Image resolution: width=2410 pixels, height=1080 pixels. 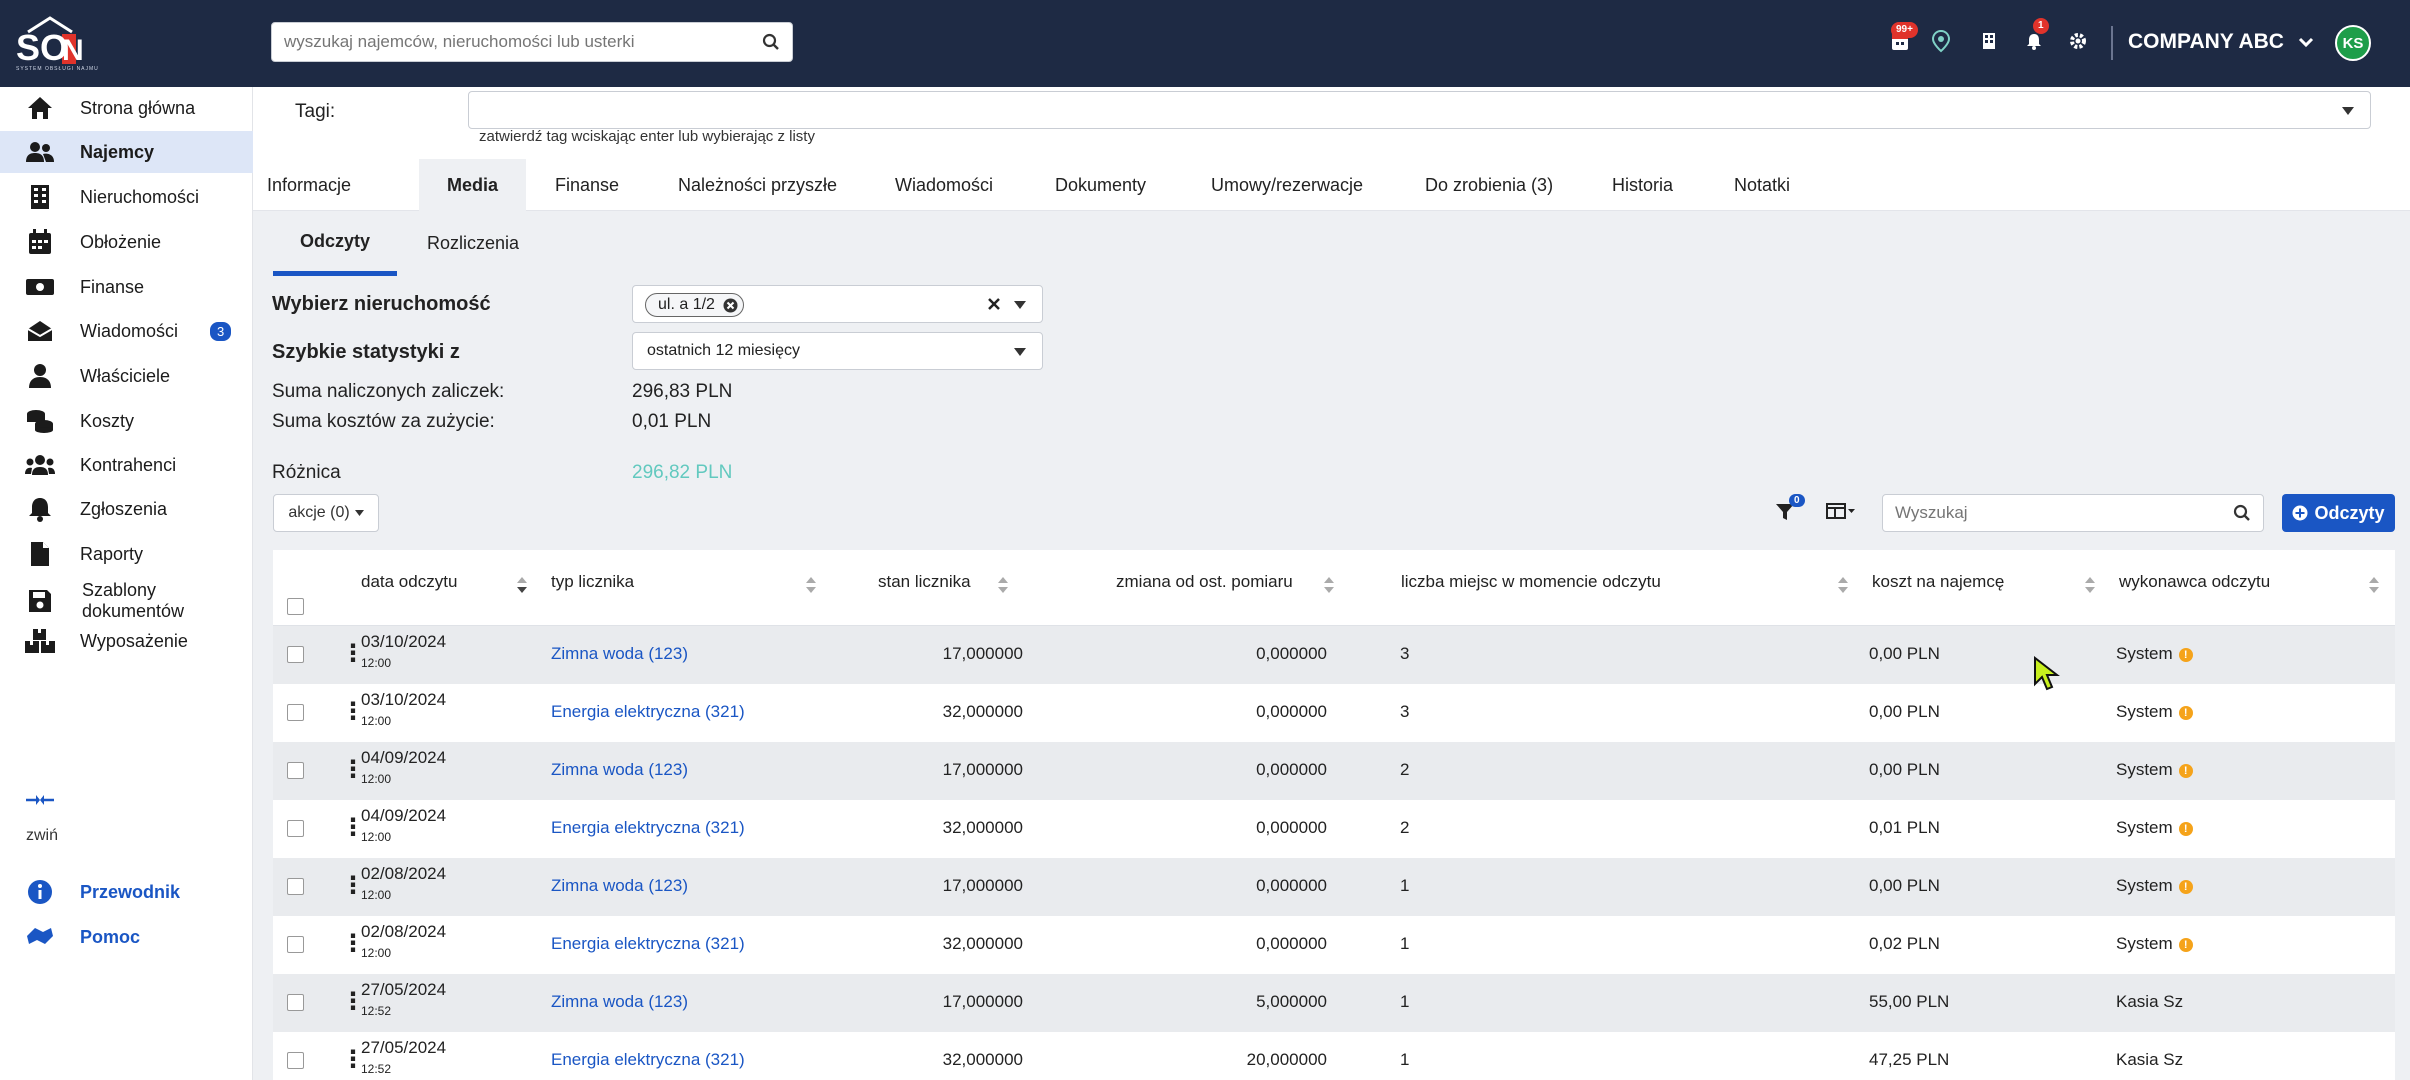 What do you see at coordinates (1100, 185) in the screenshot?
I see `tab-dokumenty: Dokumenty` at bounding box center [1100, 185].